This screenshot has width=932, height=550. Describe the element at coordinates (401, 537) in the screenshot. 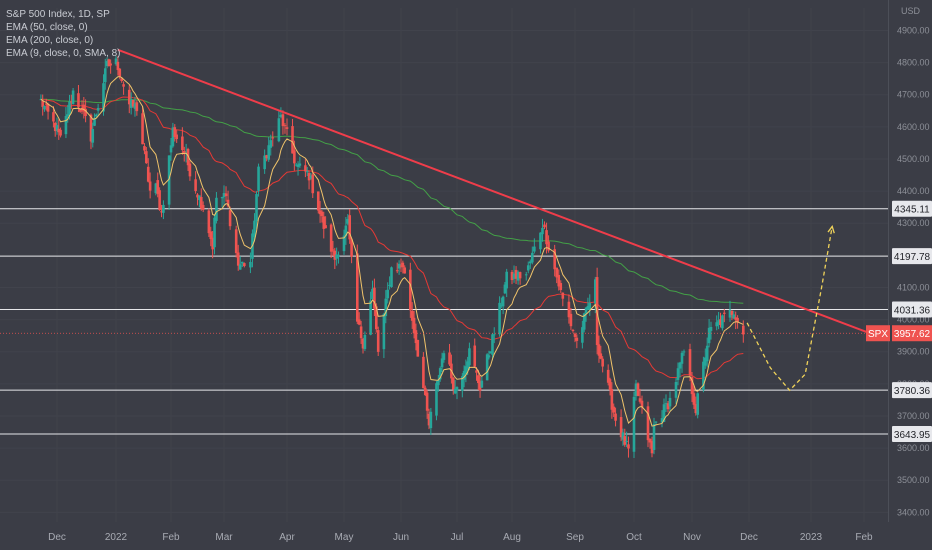

I see `time-tick-label: Jun` at that location.